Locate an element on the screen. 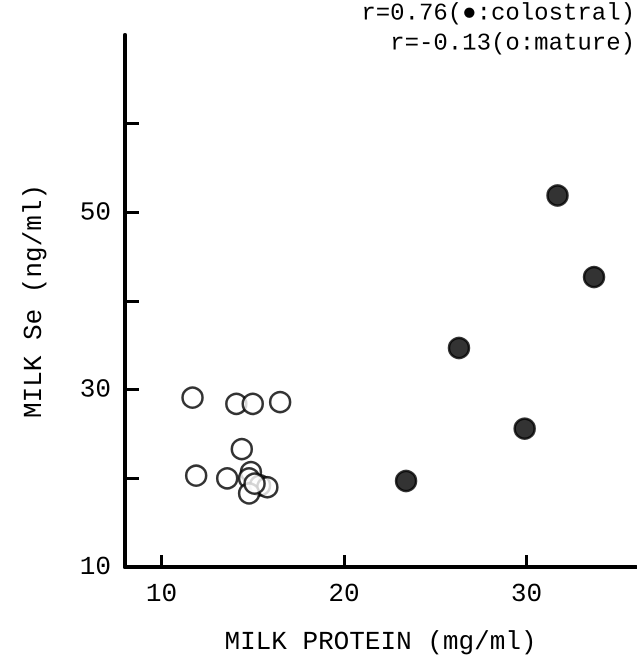 The width and height of the screenshot is (637, 664). y-axis-title: MILK Se (ng/ml) is located at coordinates (34, 301).